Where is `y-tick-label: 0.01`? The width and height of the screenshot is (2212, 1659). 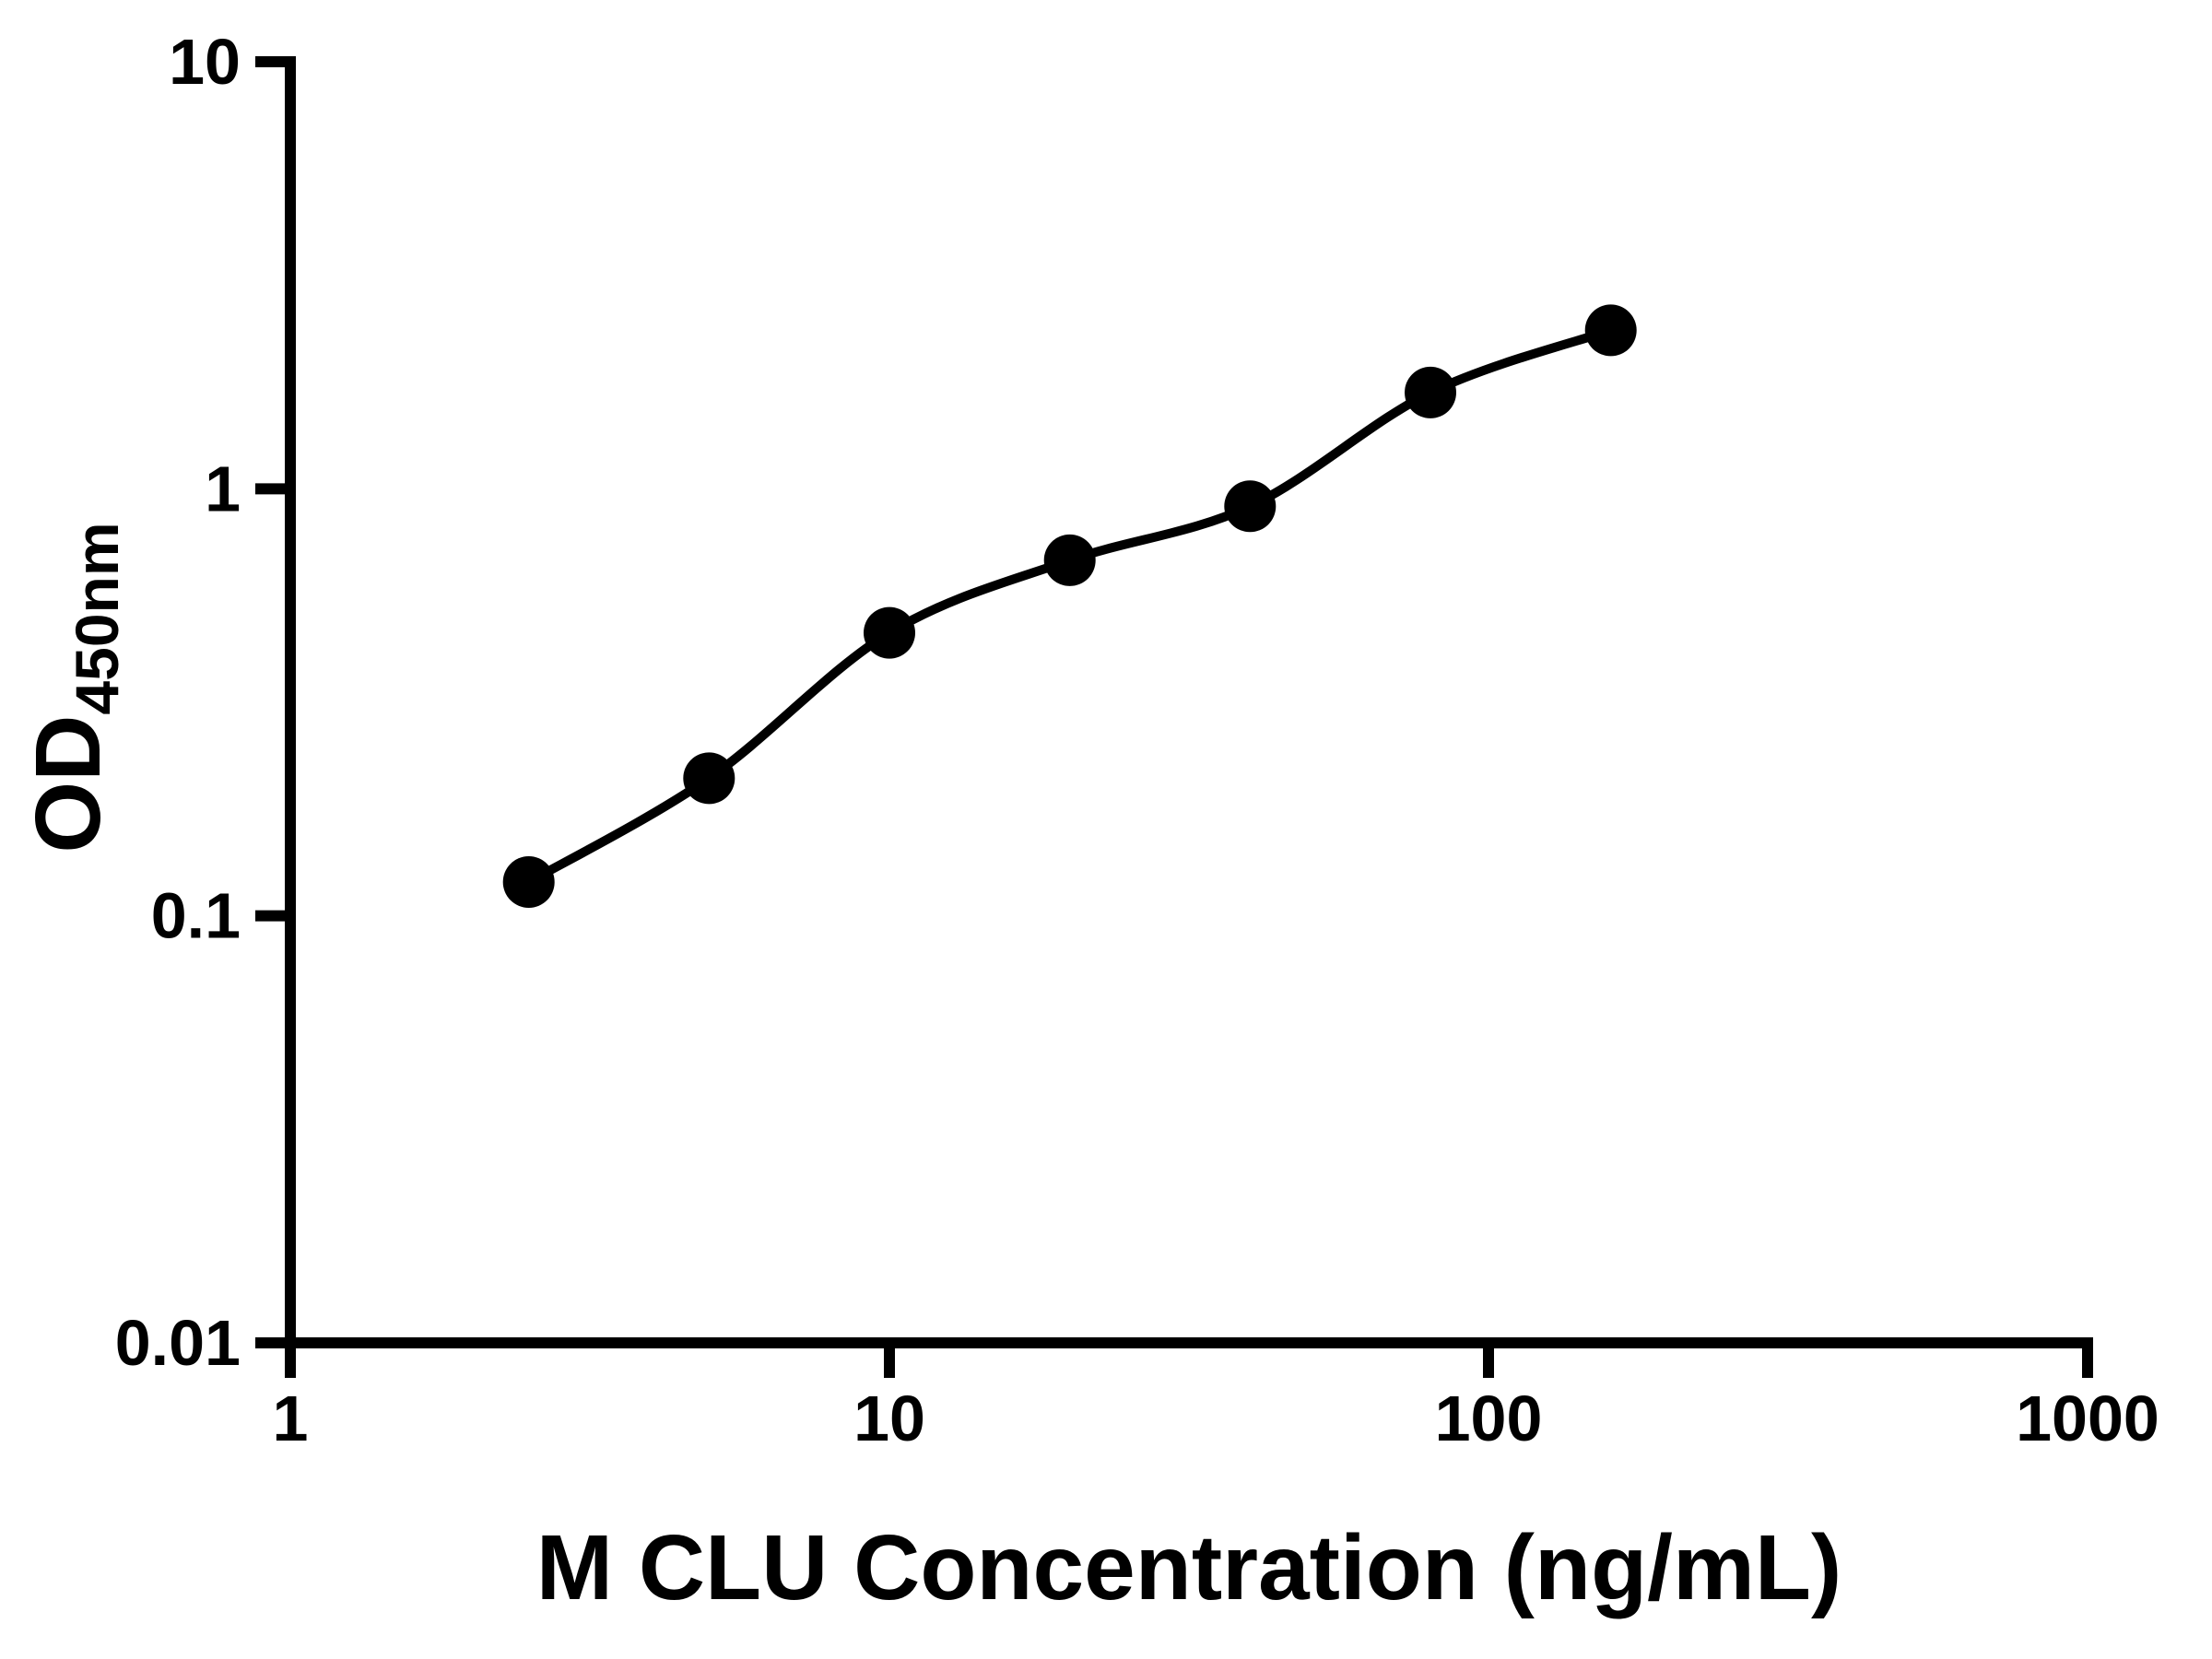 y-tick-label: 0.01 is located at coordinates (178, 1343).